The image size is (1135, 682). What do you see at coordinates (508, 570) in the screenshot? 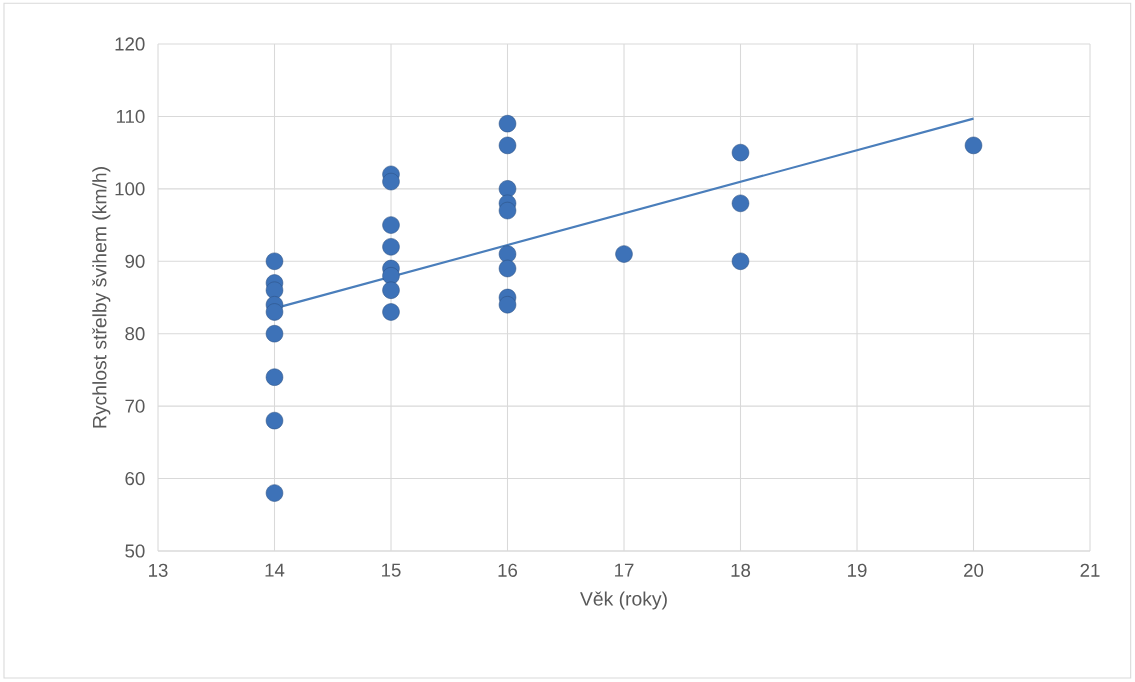
I see `x-tick-label: 16` at bounding box center [508, 570].